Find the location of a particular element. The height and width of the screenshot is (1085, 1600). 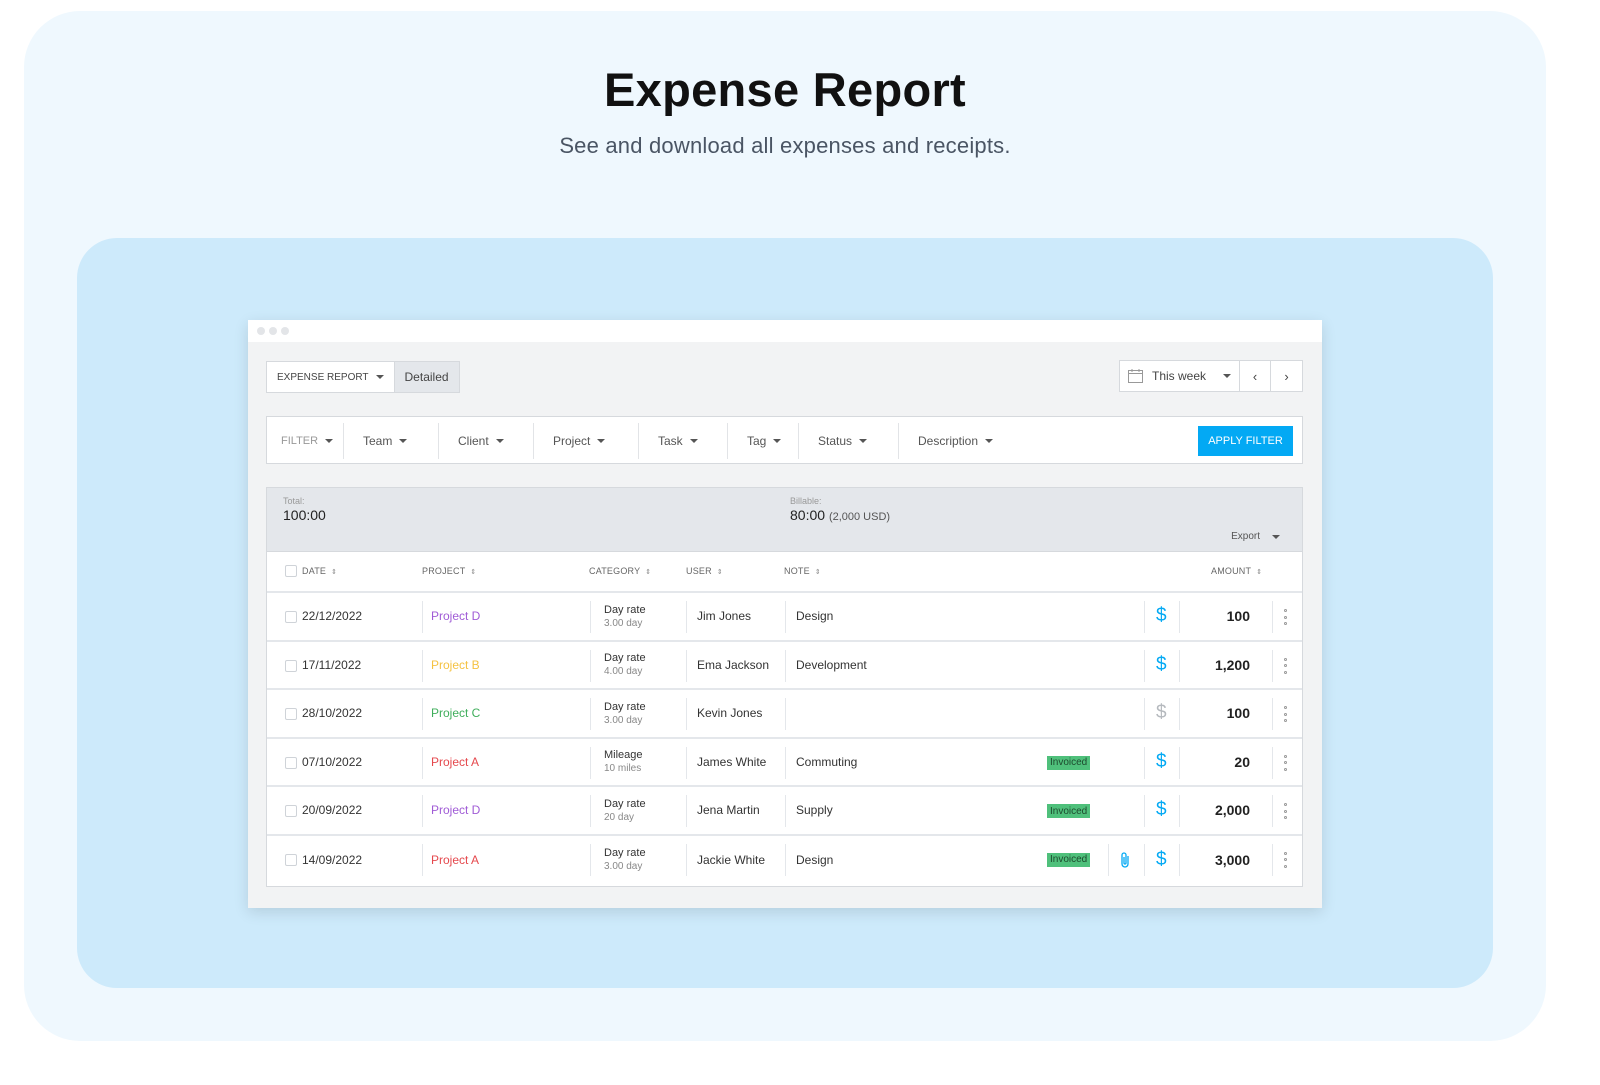

amount-column-header: AMOUNT ⇕ is located at coordinates (1236, 571).